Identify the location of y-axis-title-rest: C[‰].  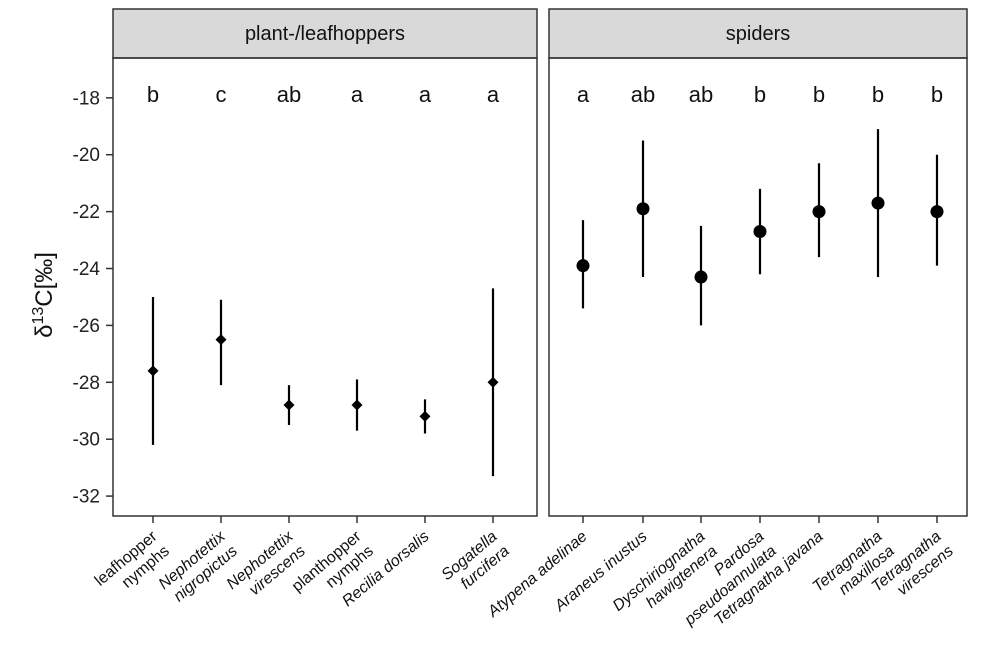
(44, 279).